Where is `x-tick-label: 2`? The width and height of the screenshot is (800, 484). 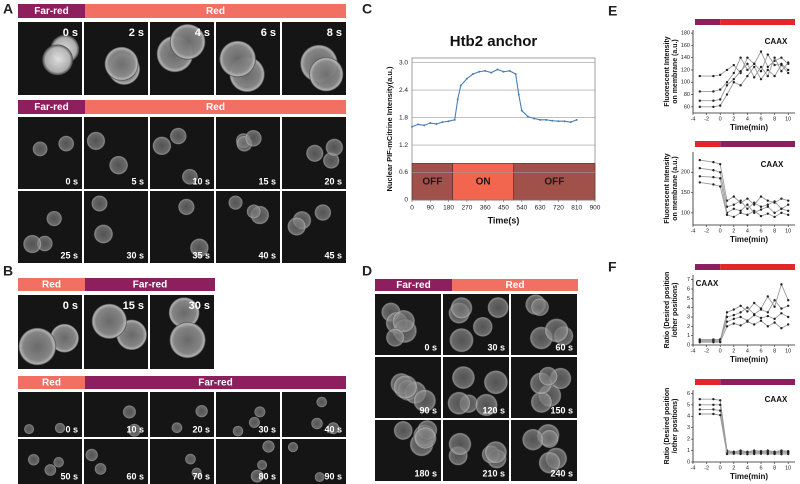 x-tick-label: 2 is located at coordinates (733, 119).